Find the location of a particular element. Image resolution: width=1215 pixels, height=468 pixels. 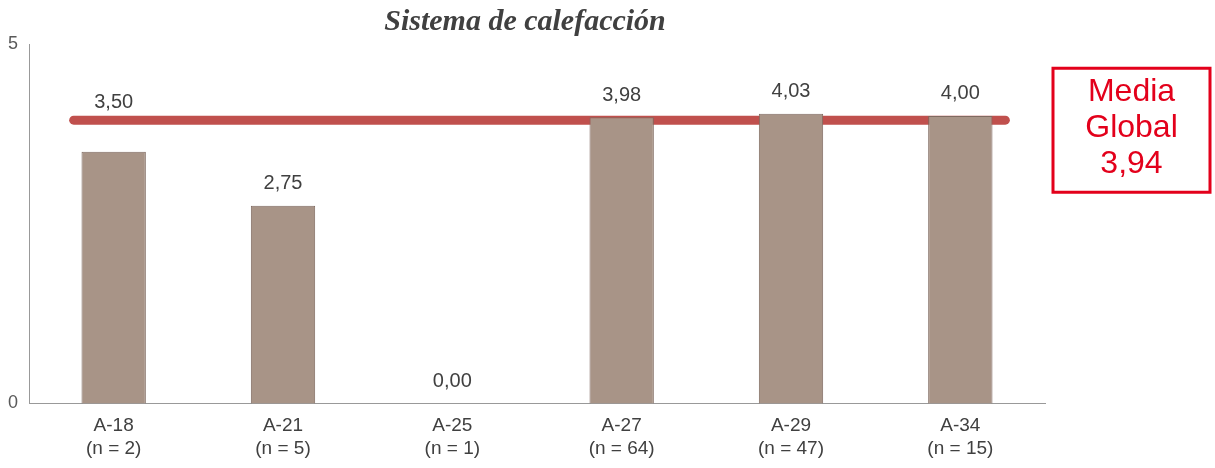

x-tick-label: A-27 (n = 64) is located at coordinates (621, 436).